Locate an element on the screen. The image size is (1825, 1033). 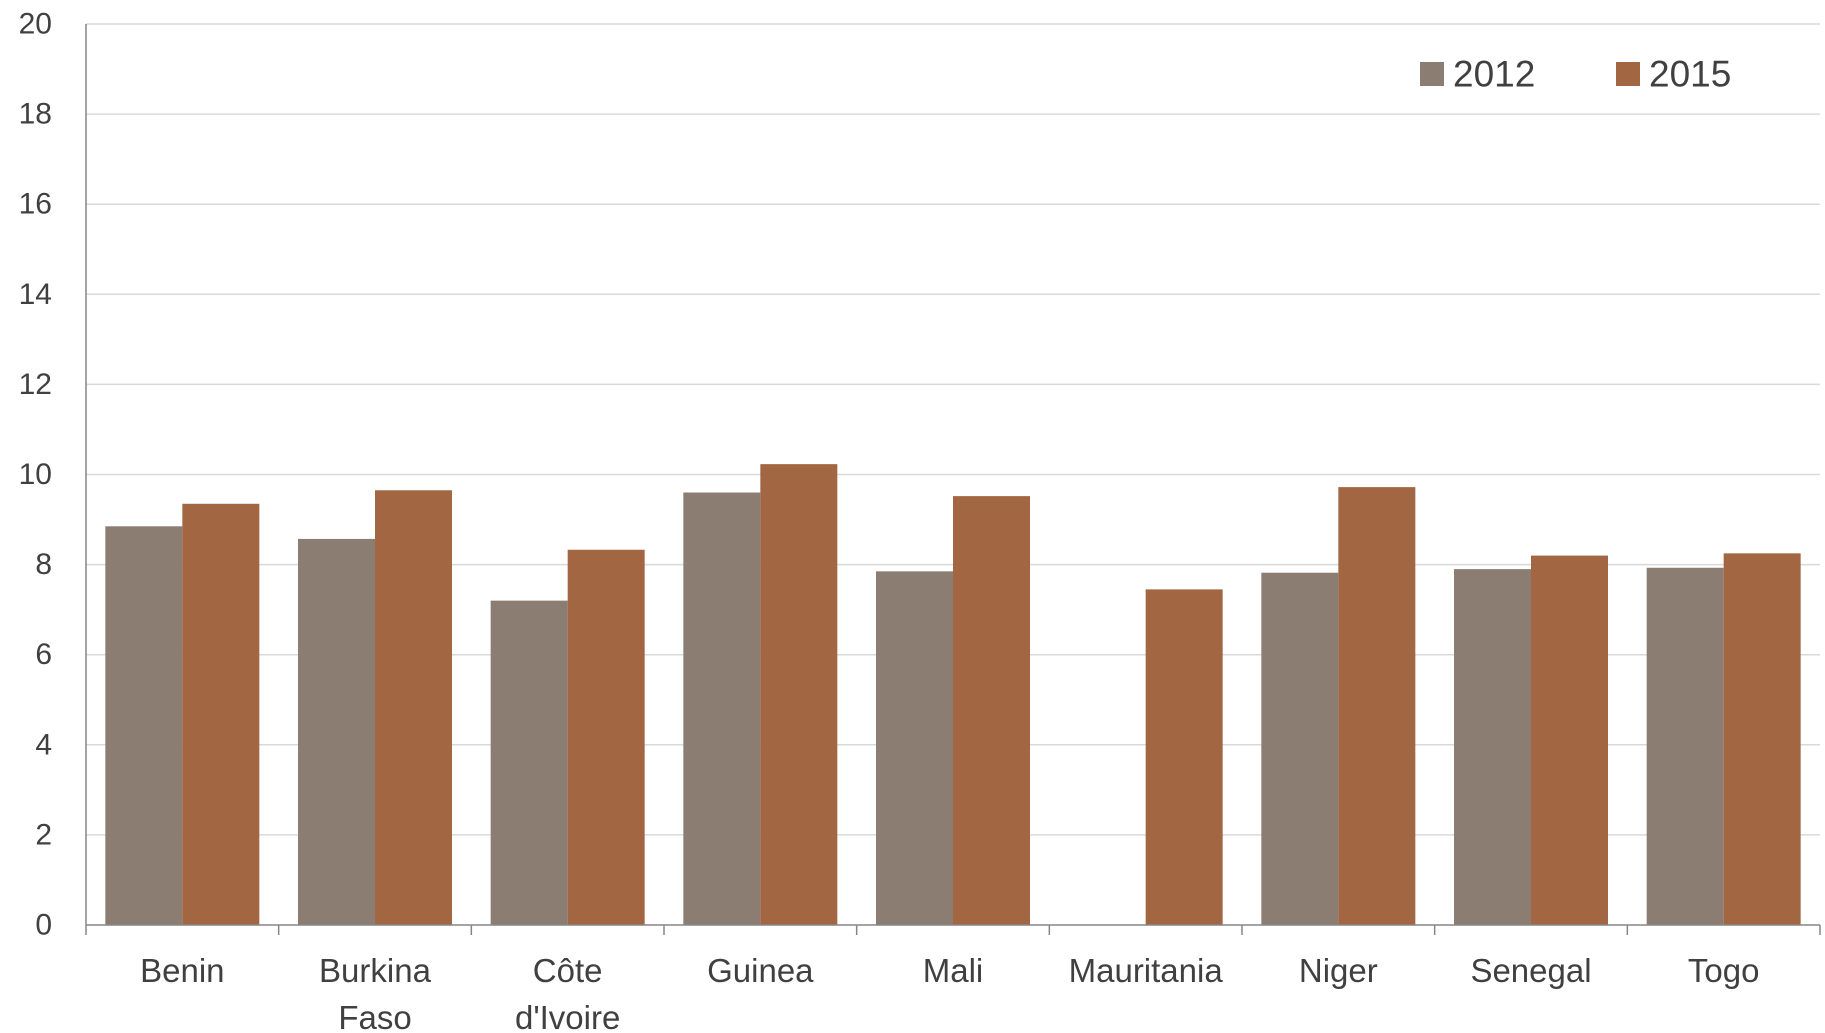
x-tick-label-line: Senegal is located at coordinates (1530, 970).